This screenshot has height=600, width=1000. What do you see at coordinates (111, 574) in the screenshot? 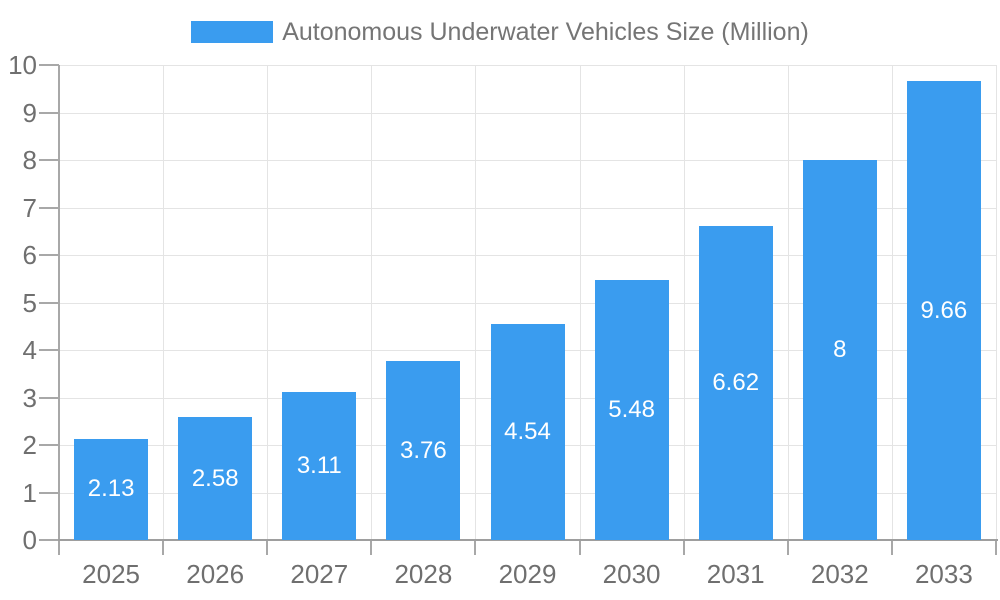
I see `x-tick-label-2025: 2025` at bounding box center [111, 574].